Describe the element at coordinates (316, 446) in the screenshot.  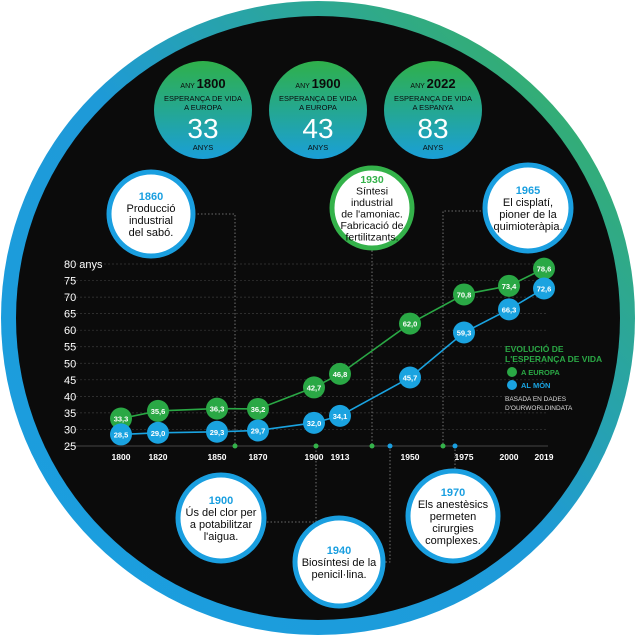
I see `dot-1900` at that location.